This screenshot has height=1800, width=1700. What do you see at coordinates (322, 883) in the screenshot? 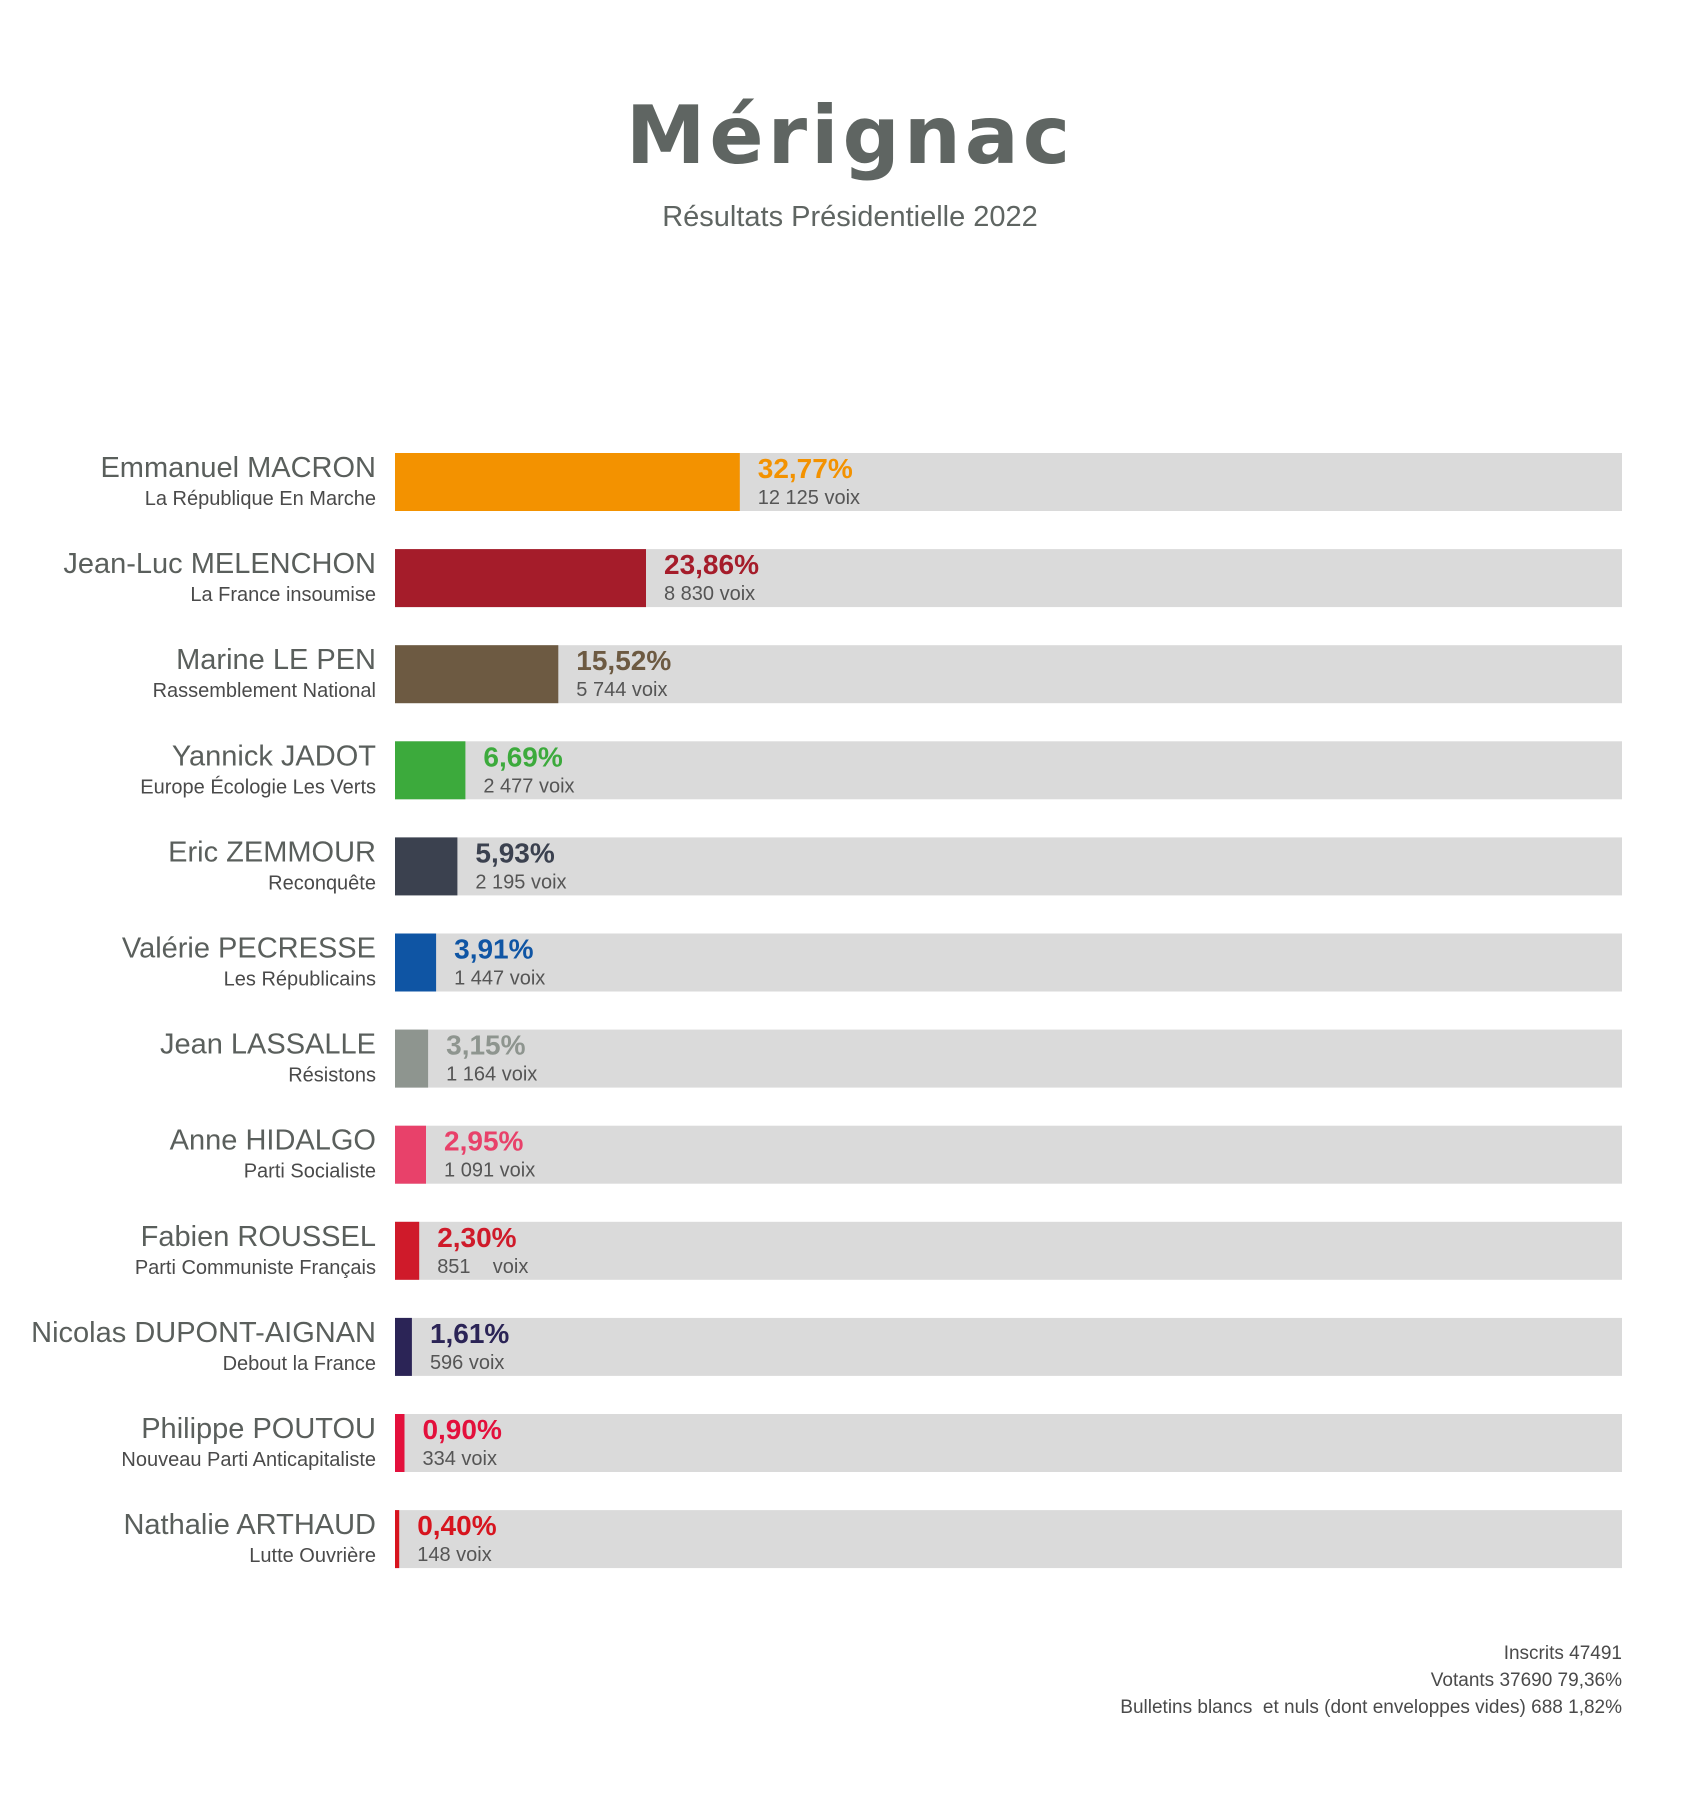
I see `party-name: Reconquête` at bounding box center [322, 883].